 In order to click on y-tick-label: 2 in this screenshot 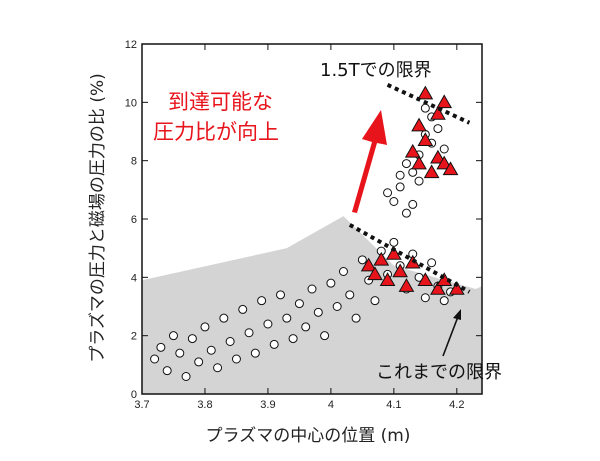, I will do `click(134, 337)`.